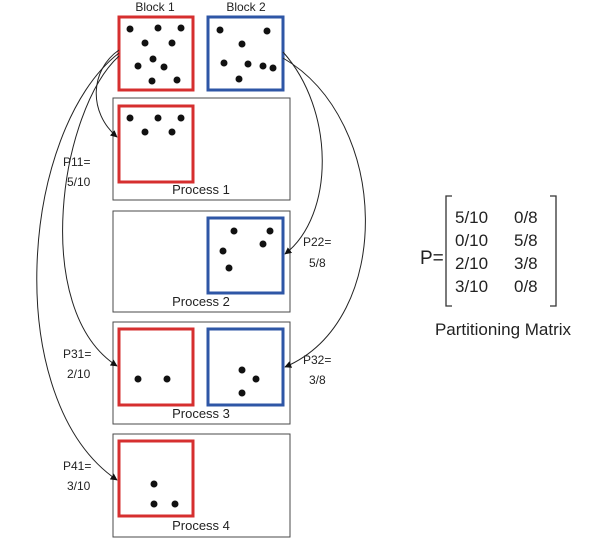  I want to click on process-3-label: Process 3, so click(201, 413).